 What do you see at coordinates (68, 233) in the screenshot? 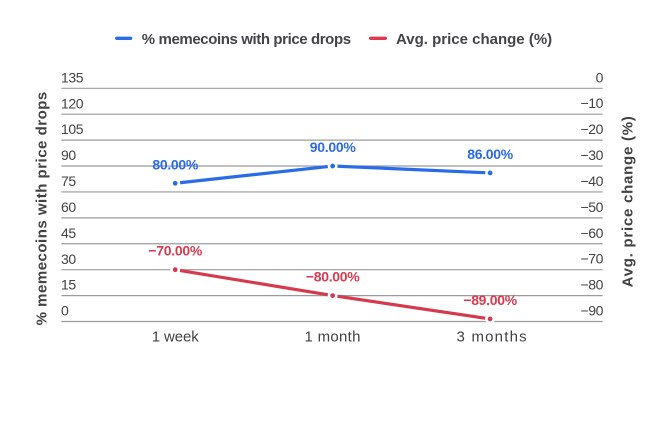
I see `svg-text: 45` at bounding box center [68, 233].